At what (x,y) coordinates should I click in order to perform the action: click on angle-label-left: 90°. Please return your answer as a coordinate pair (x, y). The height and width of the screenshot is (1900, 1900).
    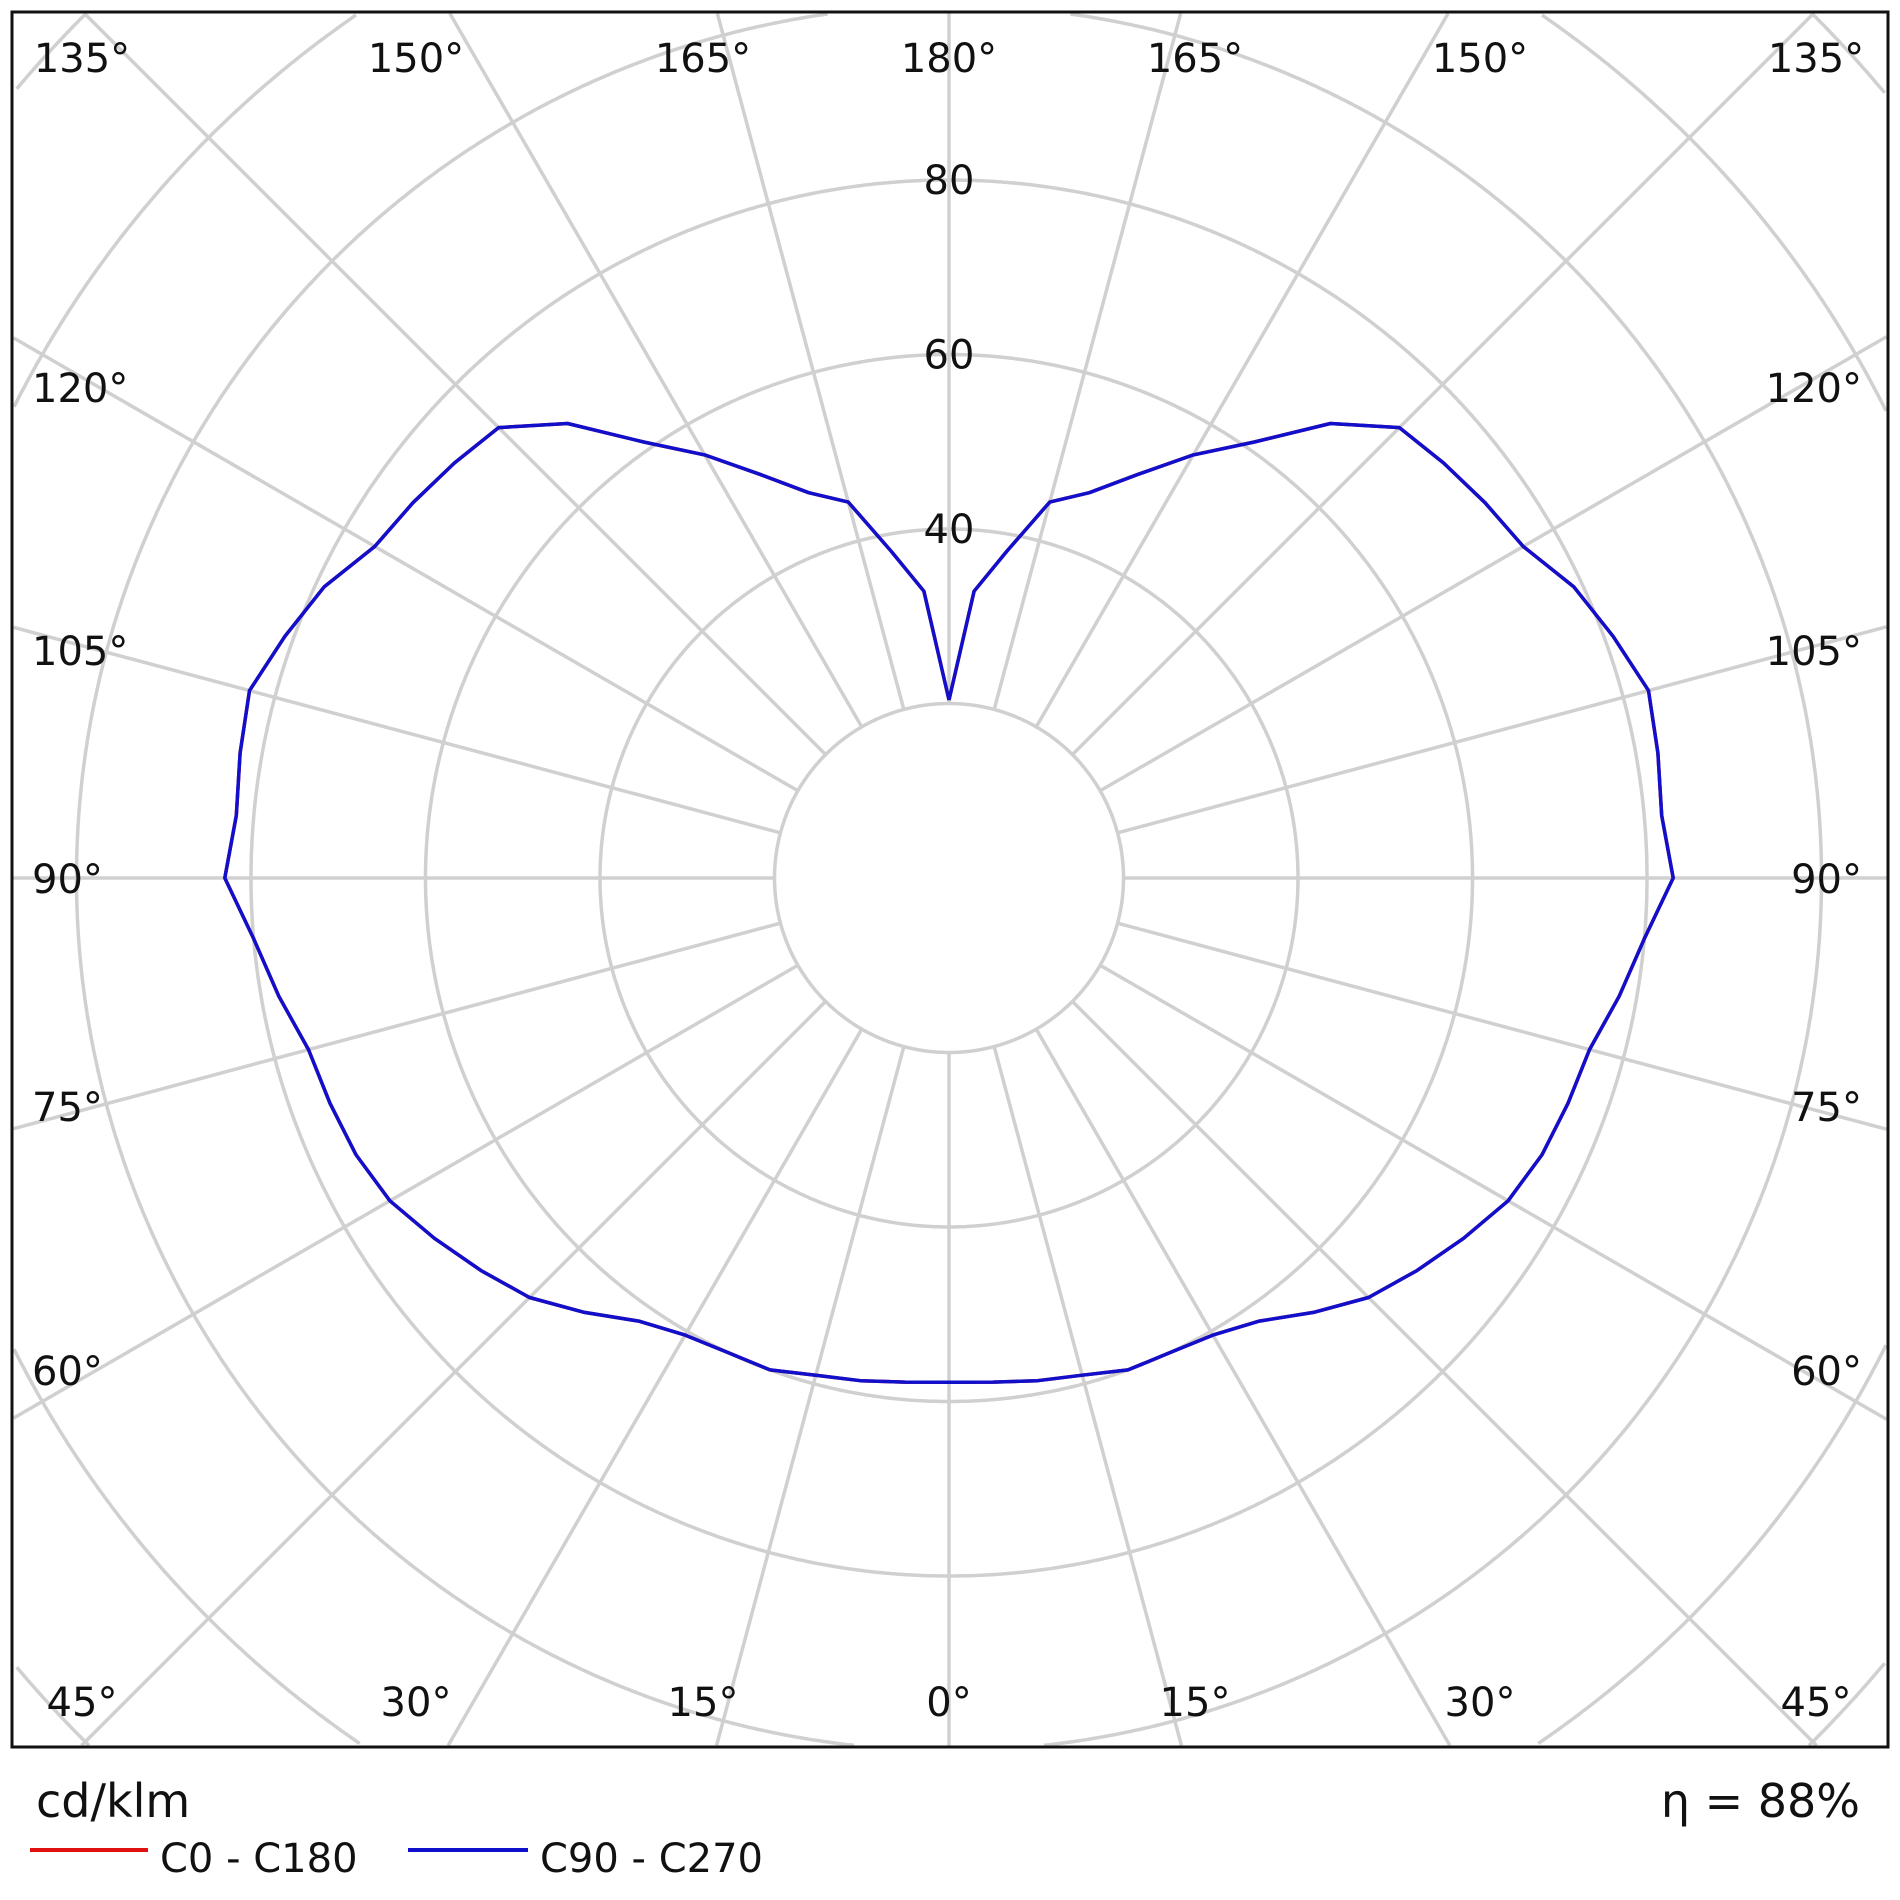
    Looking at the image, I should click on (67, 880).